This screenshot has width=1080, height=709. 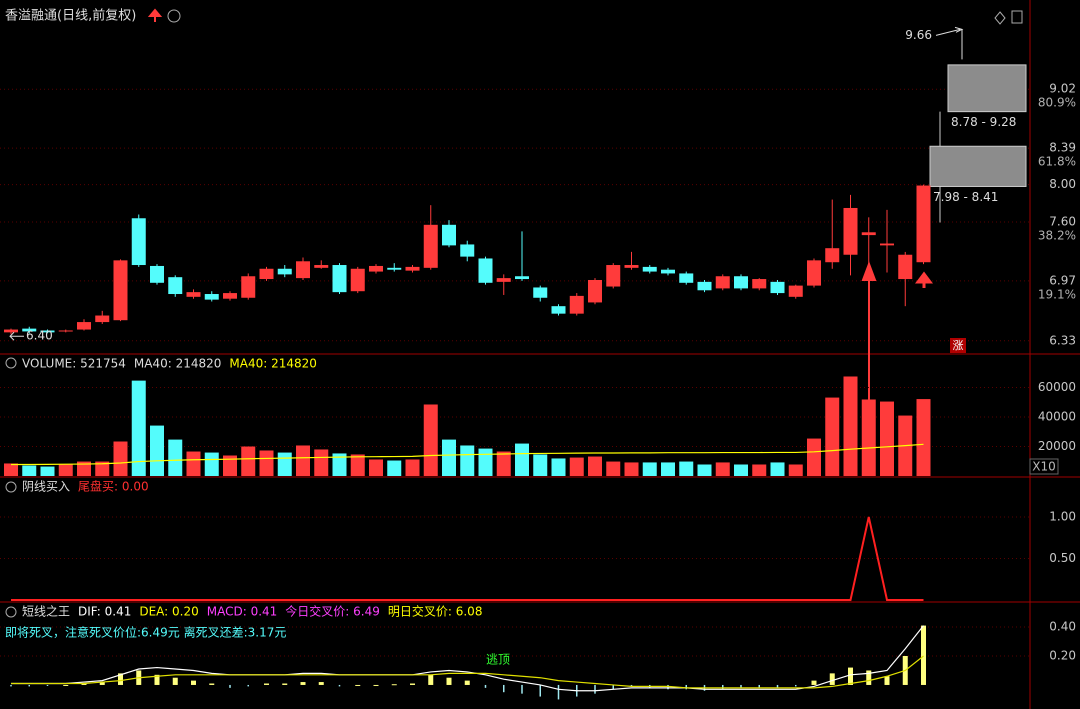 I want to click on zone-label: 8.78 - 9.28, so click(x=983, y=122).